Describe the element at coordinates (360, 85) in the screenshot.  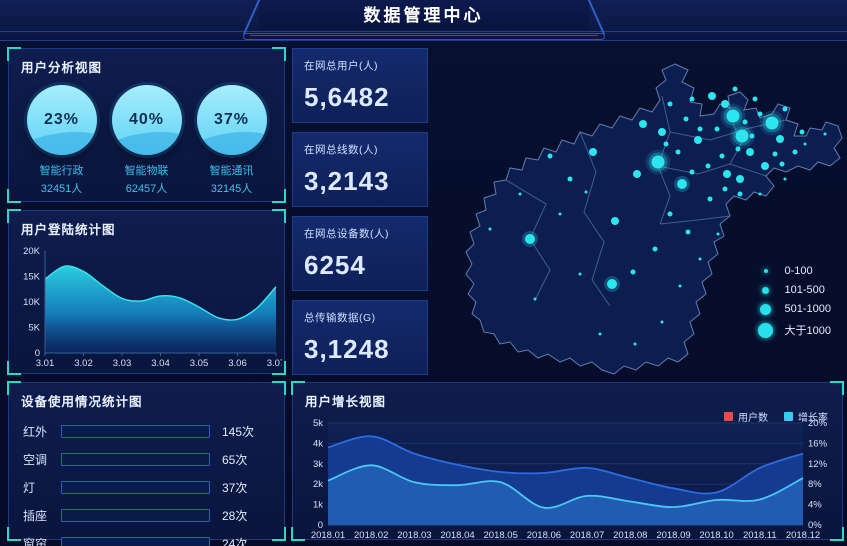
I see `stat-card: 在网总用户(人) 5,6482` at that location.